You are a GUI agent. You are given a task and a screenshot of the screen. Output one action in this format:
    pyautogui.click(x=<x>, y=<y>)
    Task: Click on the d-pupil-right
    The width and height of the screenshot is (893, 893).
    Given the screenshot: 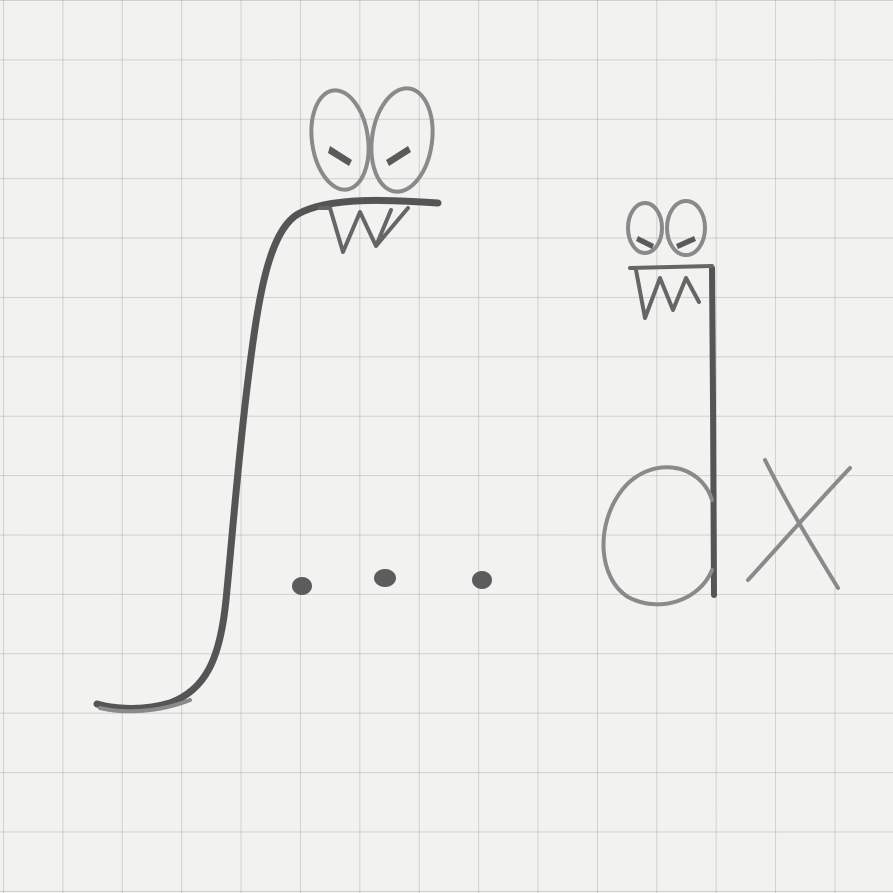 What is the action you would take?
    pyautogui.click(x=686, y=242)
    